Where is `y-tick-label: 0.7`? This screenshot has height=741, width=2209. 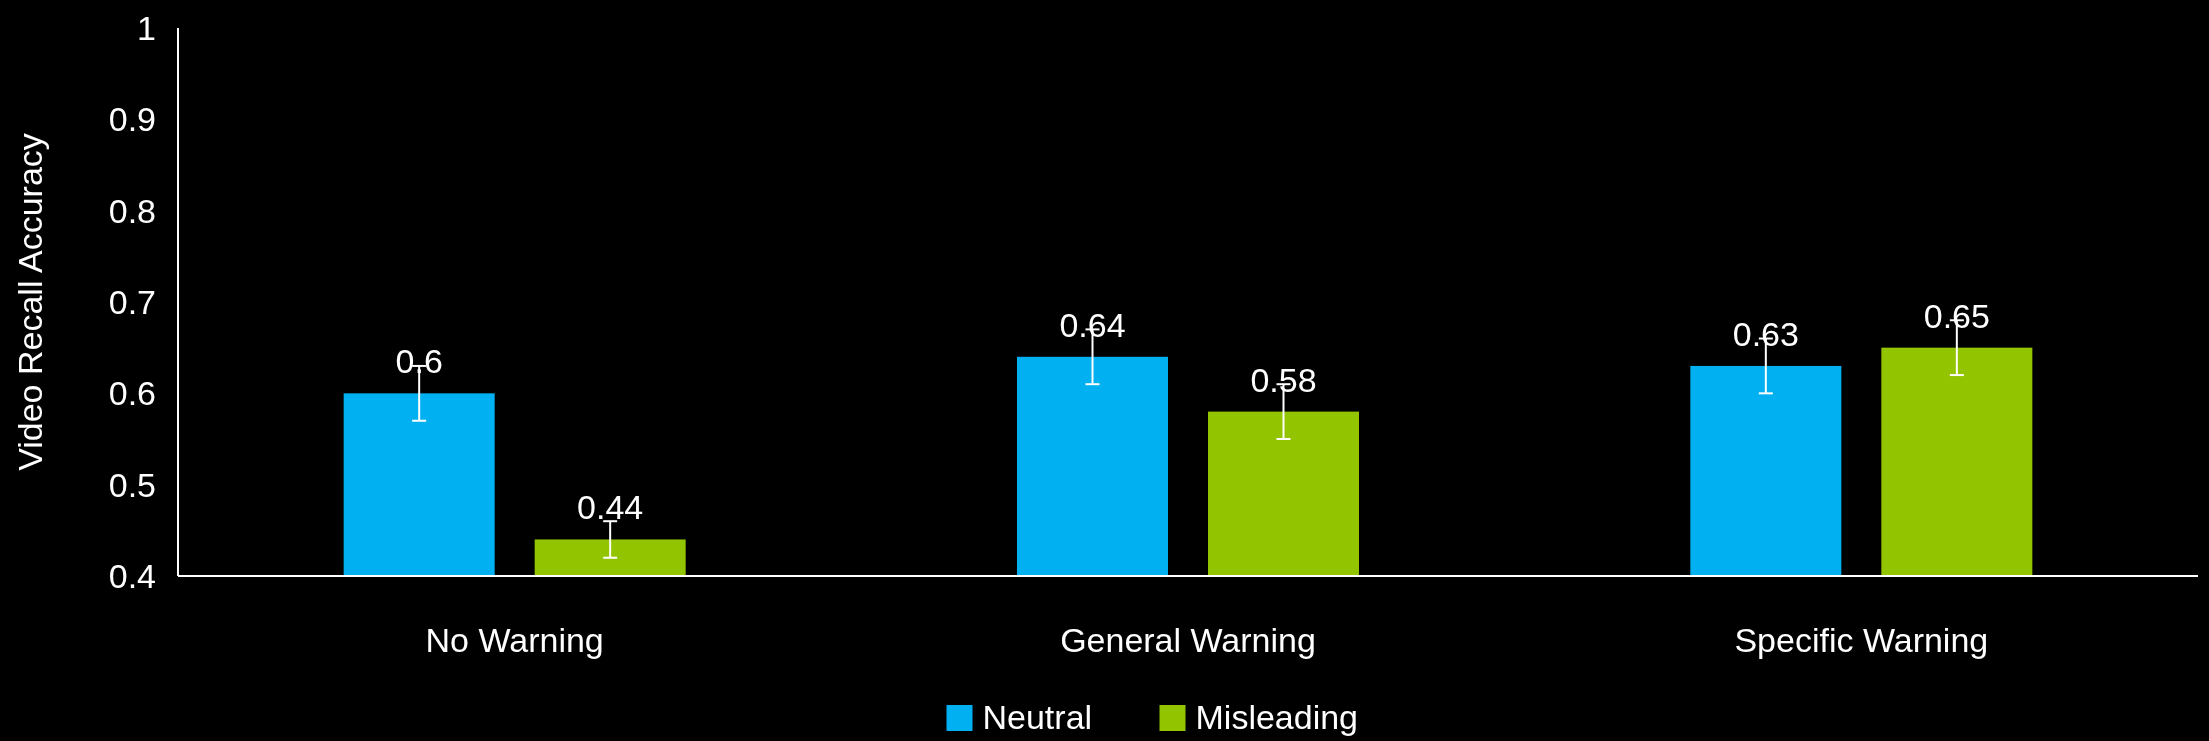 y-tick-label: 0.7 is located at coordinates (132, 301).